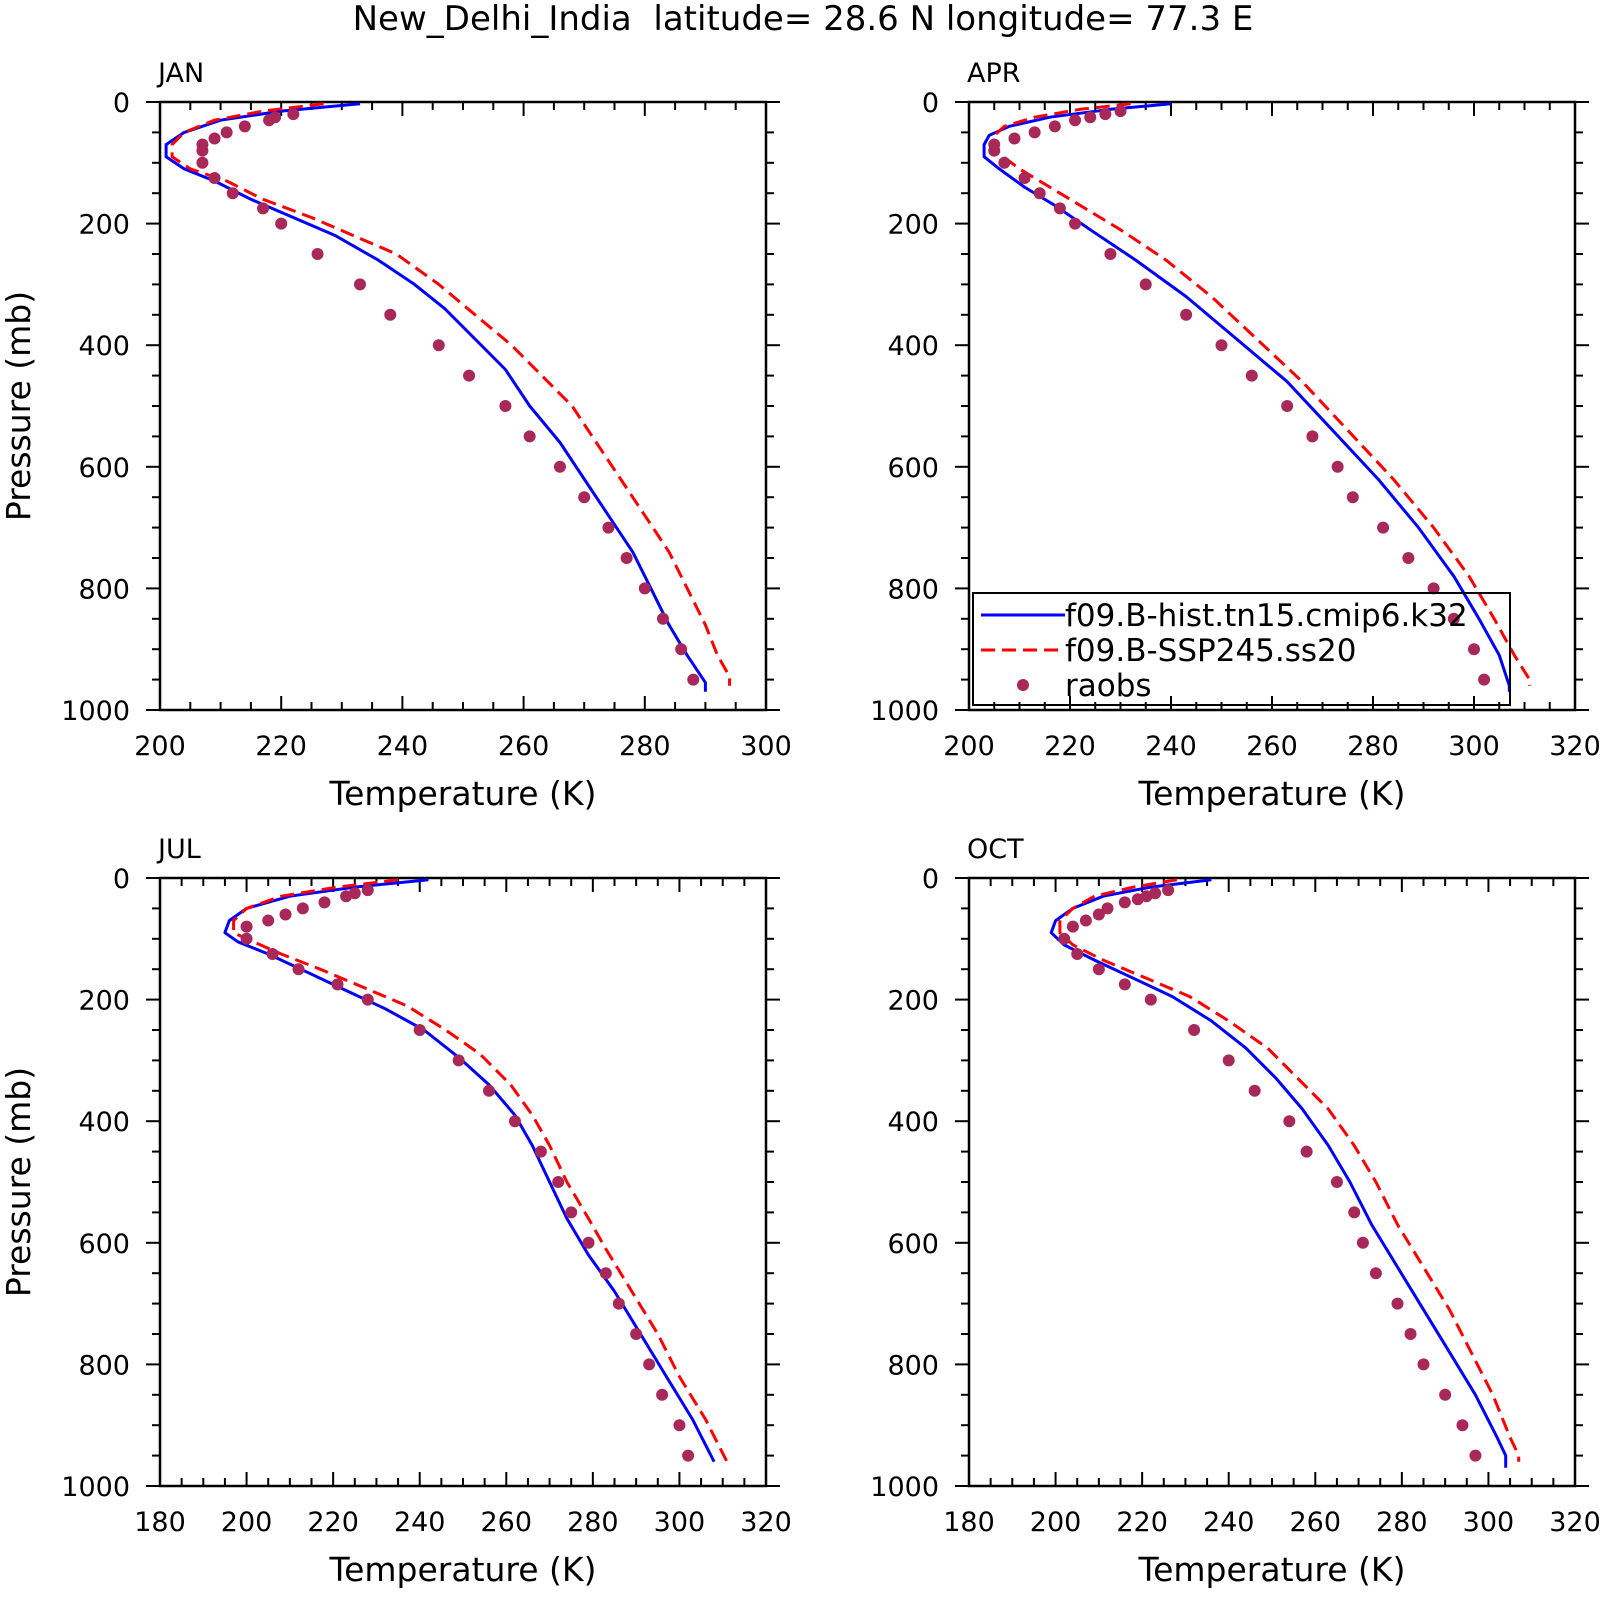 The image size is (1606, 1600). Describe the element at coordinates (121, 879) in the screenshot. I see `y-tick-label: 0` at that location.